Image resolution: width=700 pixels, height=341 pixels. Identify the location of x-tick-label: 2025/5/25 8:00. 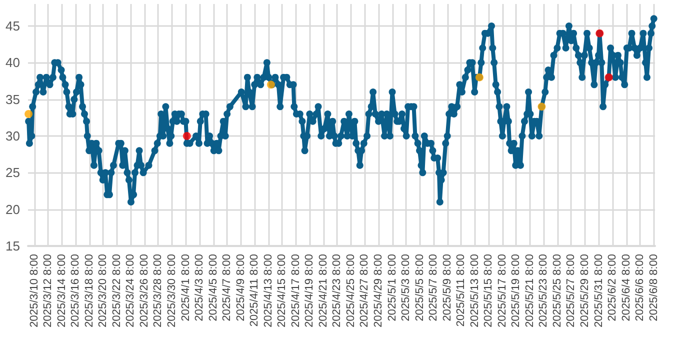
(557, 291).